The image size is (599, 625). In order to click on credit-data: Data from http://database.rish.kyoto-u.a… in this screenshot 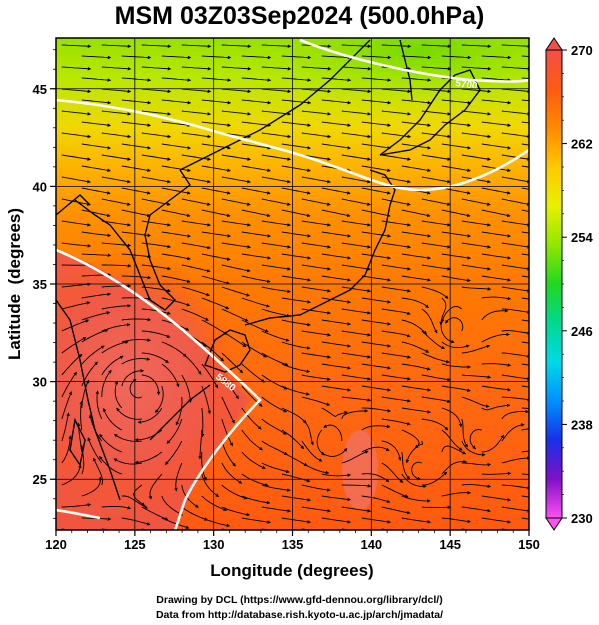, I will do `click(299, 615)`.